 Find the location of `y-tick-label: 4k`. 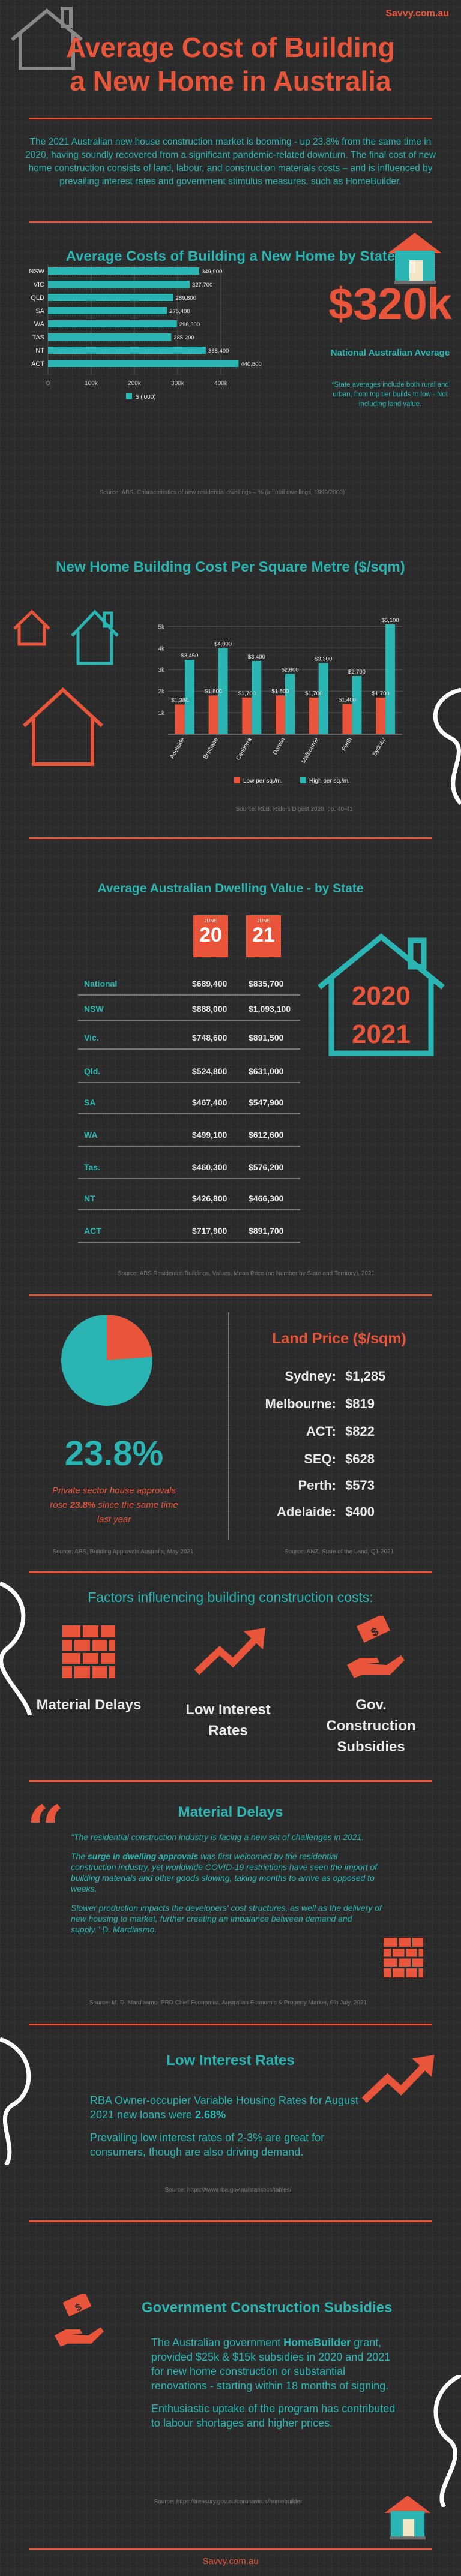

y-tick-label: 4k is located at coordinates (161, 649).